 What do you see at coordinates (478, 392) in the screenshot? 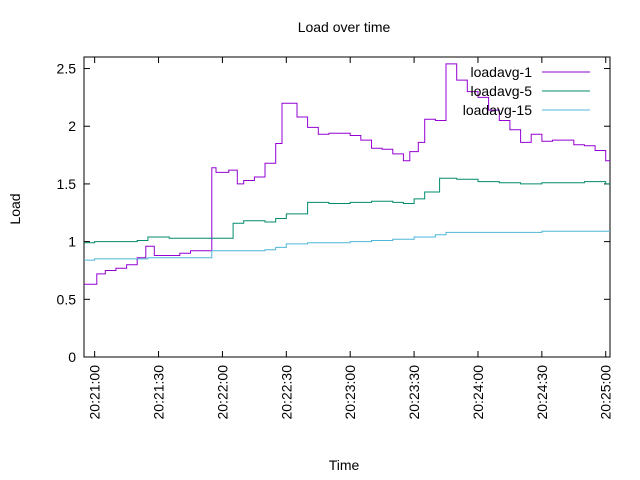
I see `x-tick-label: 20:24:00` at bounding box center [478, 392].